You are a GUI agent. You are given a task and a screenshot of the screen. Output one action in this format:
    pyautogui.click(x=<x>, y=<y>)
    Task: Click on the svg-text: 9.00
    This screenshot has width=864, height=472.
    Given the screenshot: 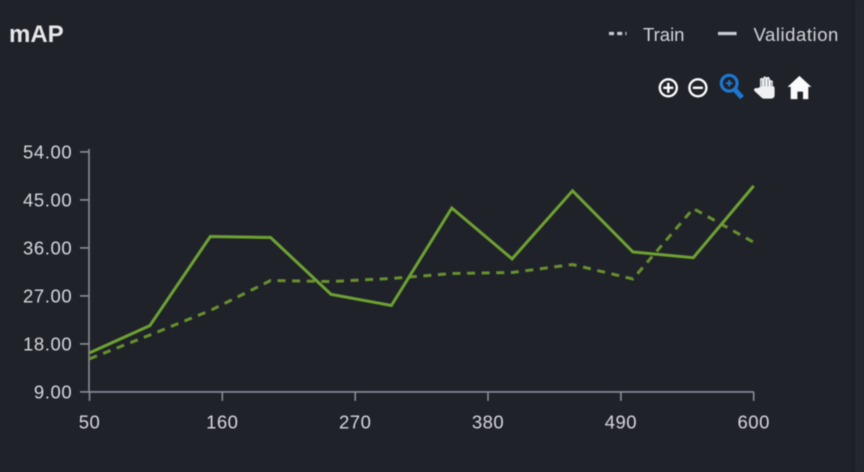 What is the action you would take?
    pyautogui.click(x=53, y=391)
    